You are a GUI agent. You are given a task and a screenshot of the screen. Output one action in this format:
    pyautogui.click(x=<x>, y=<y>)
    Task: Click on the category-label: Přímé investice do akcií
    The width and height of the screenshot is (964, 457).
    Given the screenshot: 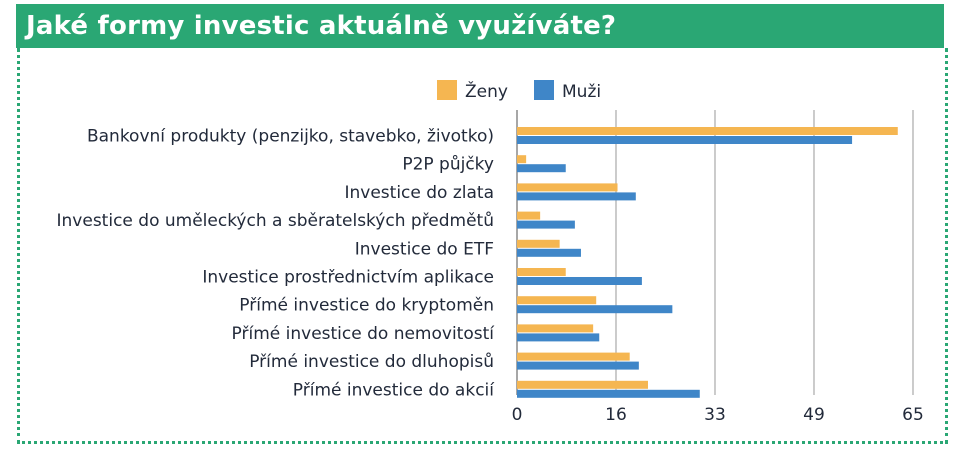 What is the action you would take?
    pyautogui.click(x=394, y=390)
    